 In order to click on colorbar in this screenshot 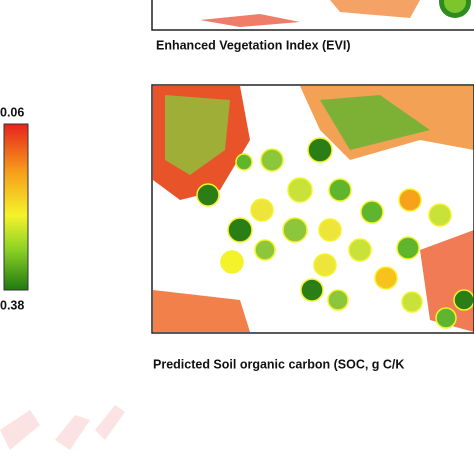, I will do `click(16, 207)`.